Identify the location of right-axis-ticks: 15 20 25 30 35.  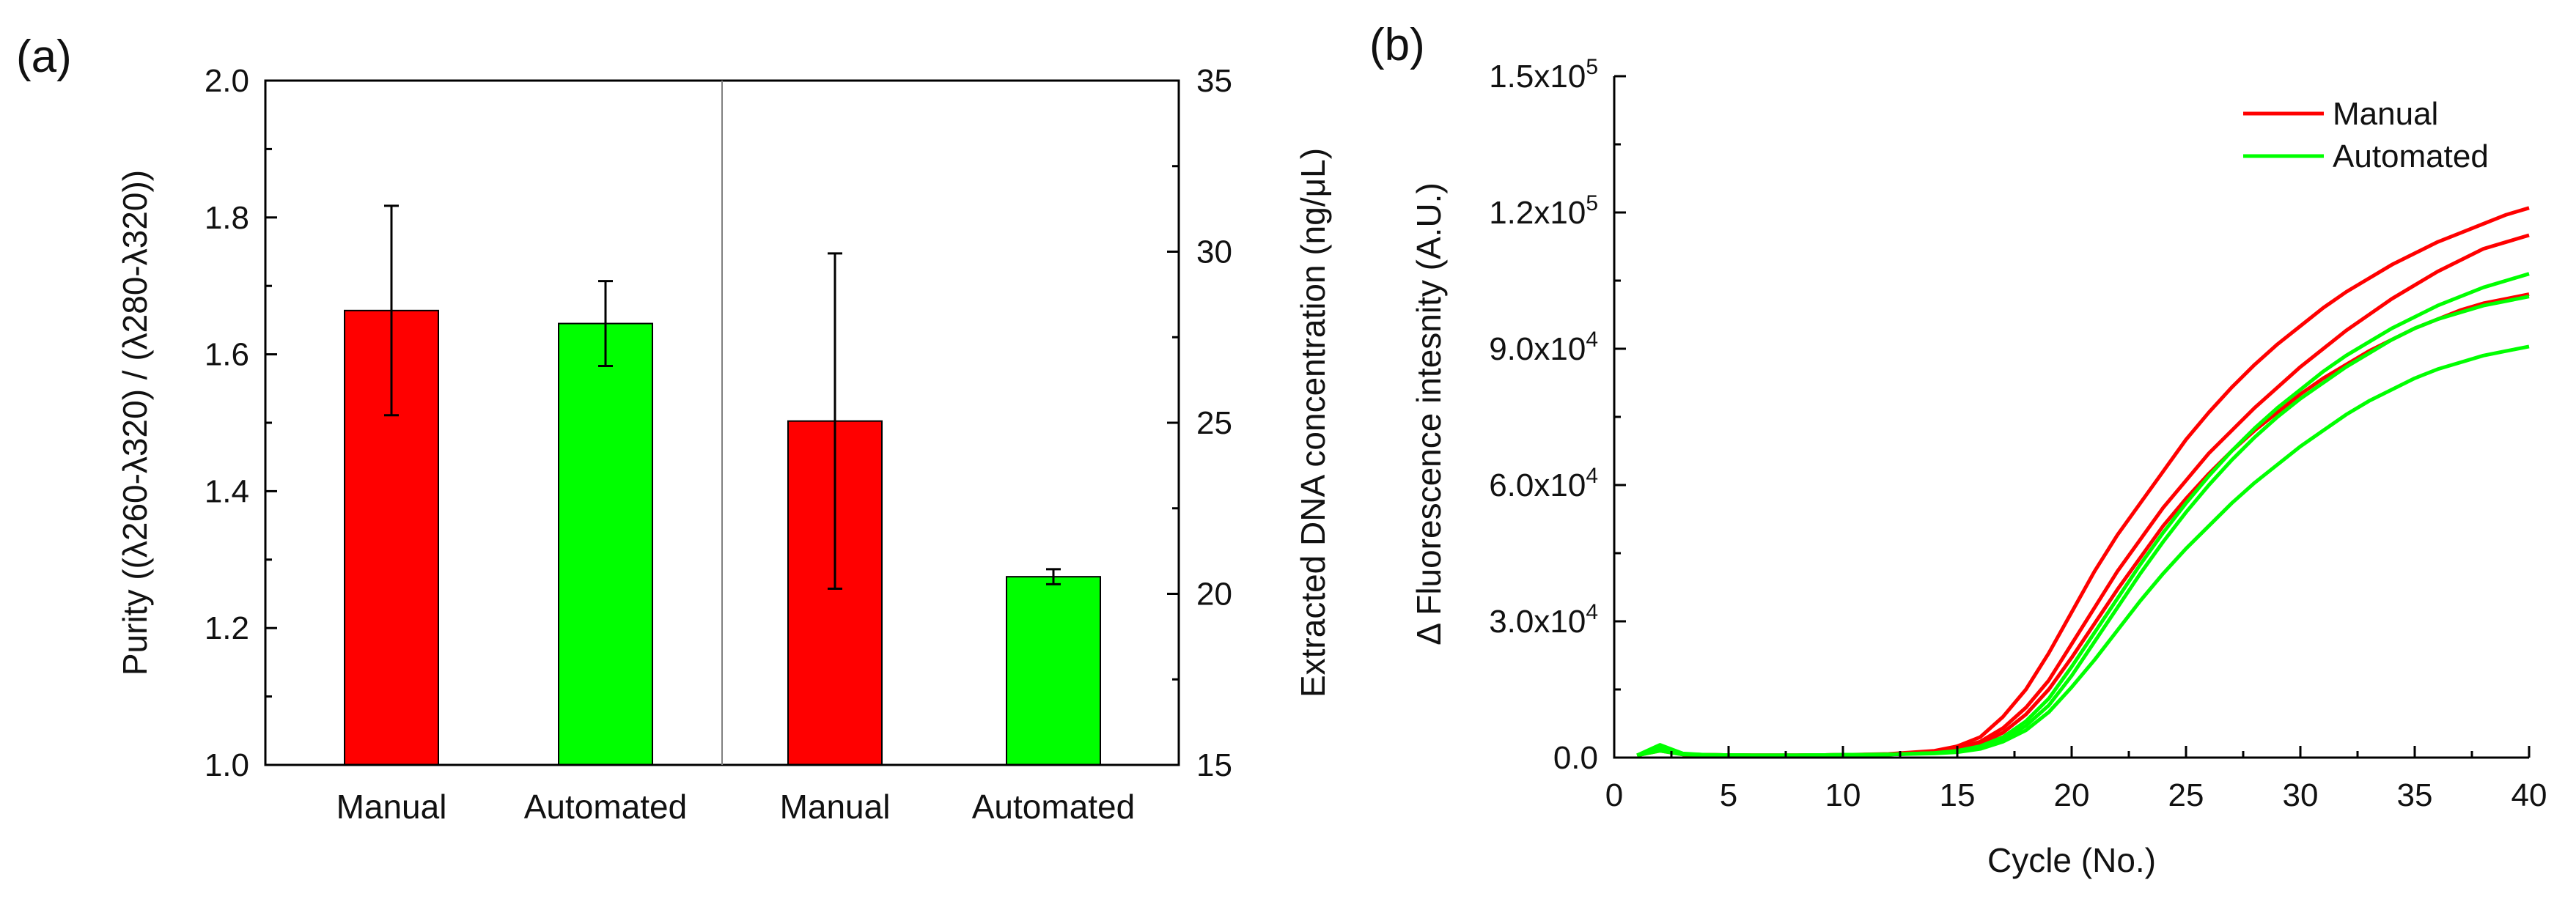
(1199, 423).